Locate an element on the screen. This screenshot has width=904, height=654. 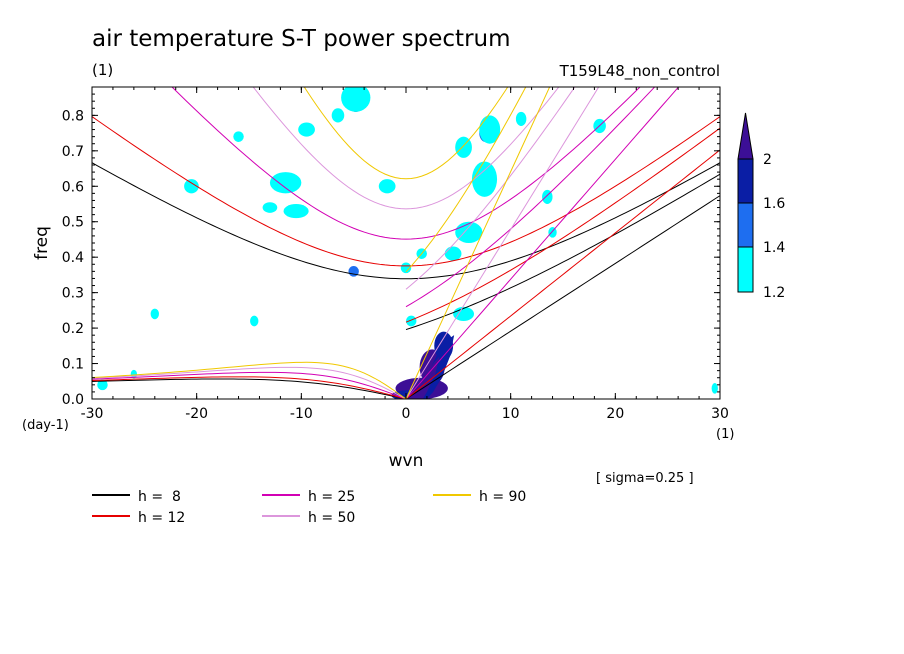
legend-label: h = 25 is located at coordinates (331, 497).